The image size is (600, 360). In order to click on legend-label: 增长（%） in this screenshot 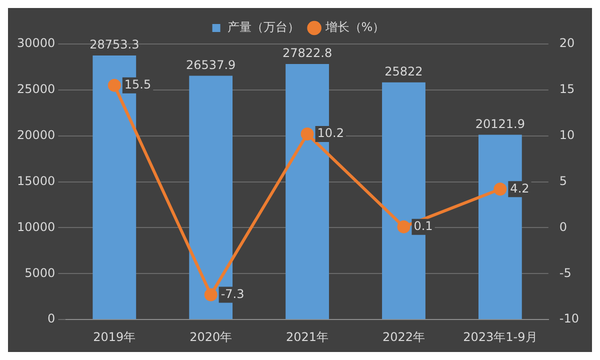, I will do `click(354, 27)`.